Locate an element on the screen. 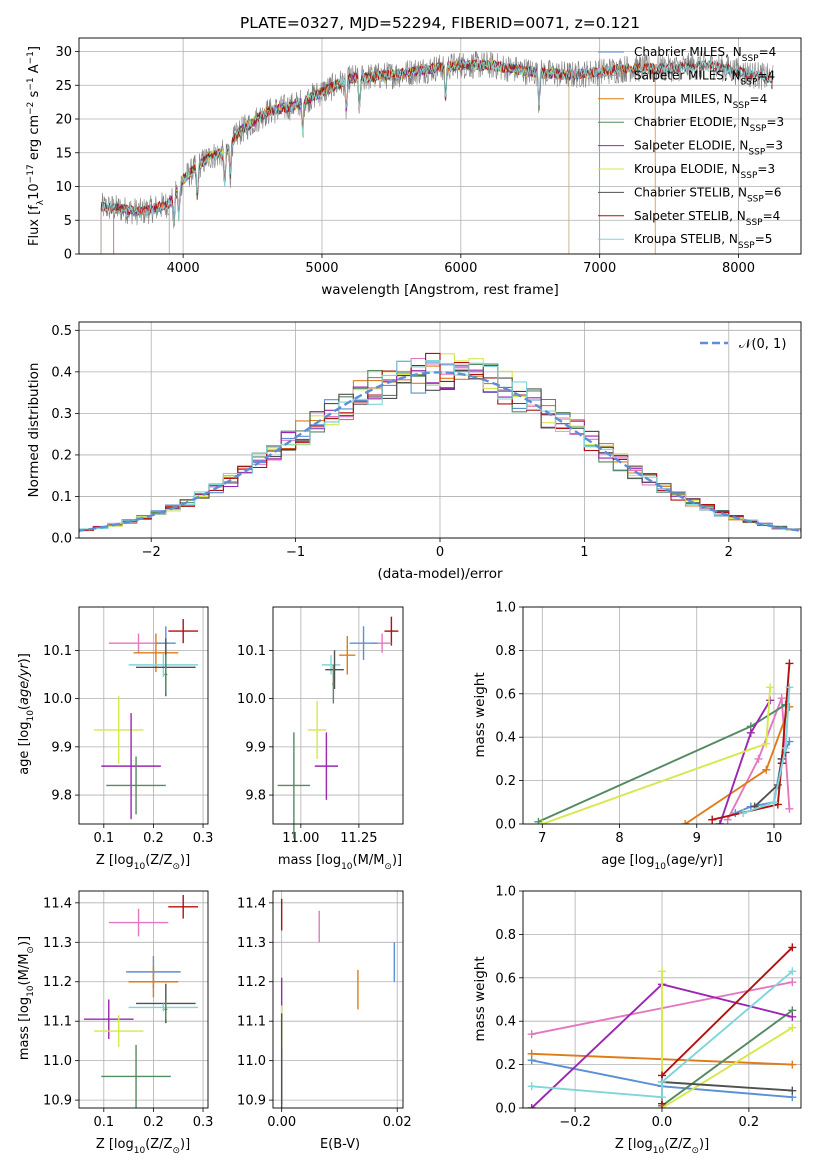 The height and width of the screenshot is (1170, 819). x-tick-label: 7000 is located at coordinates (599, 268).